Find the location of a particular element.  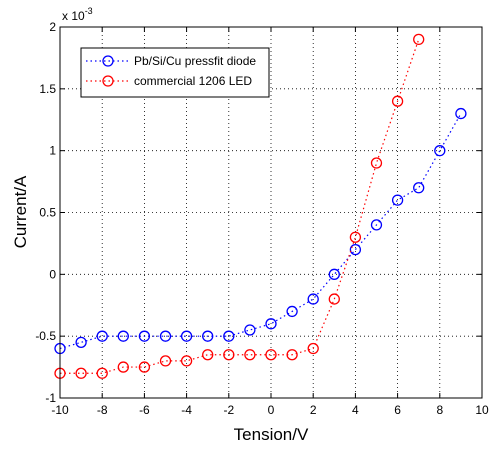

y-tick-label: 1 is located at coordinates (52, 151).